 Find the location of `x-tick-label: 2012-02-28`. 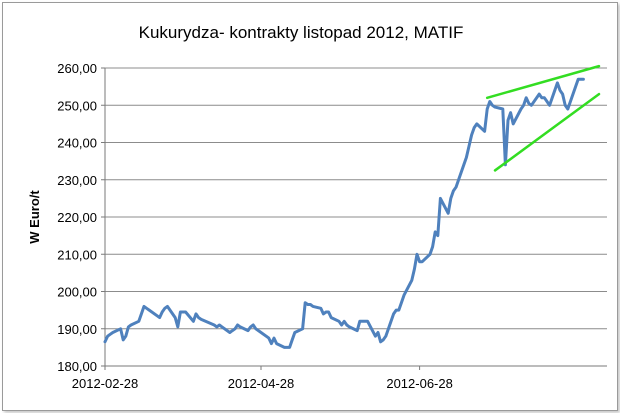

x-tick-label: 2012-02-28 is located at coordinates (105, 383).